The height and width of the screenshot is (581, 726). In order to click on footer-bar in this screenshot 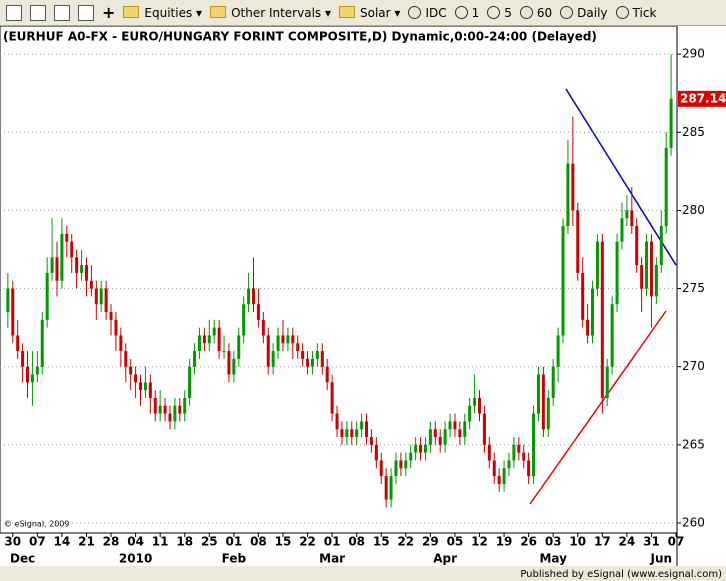, I will do `click(363, 573)`.